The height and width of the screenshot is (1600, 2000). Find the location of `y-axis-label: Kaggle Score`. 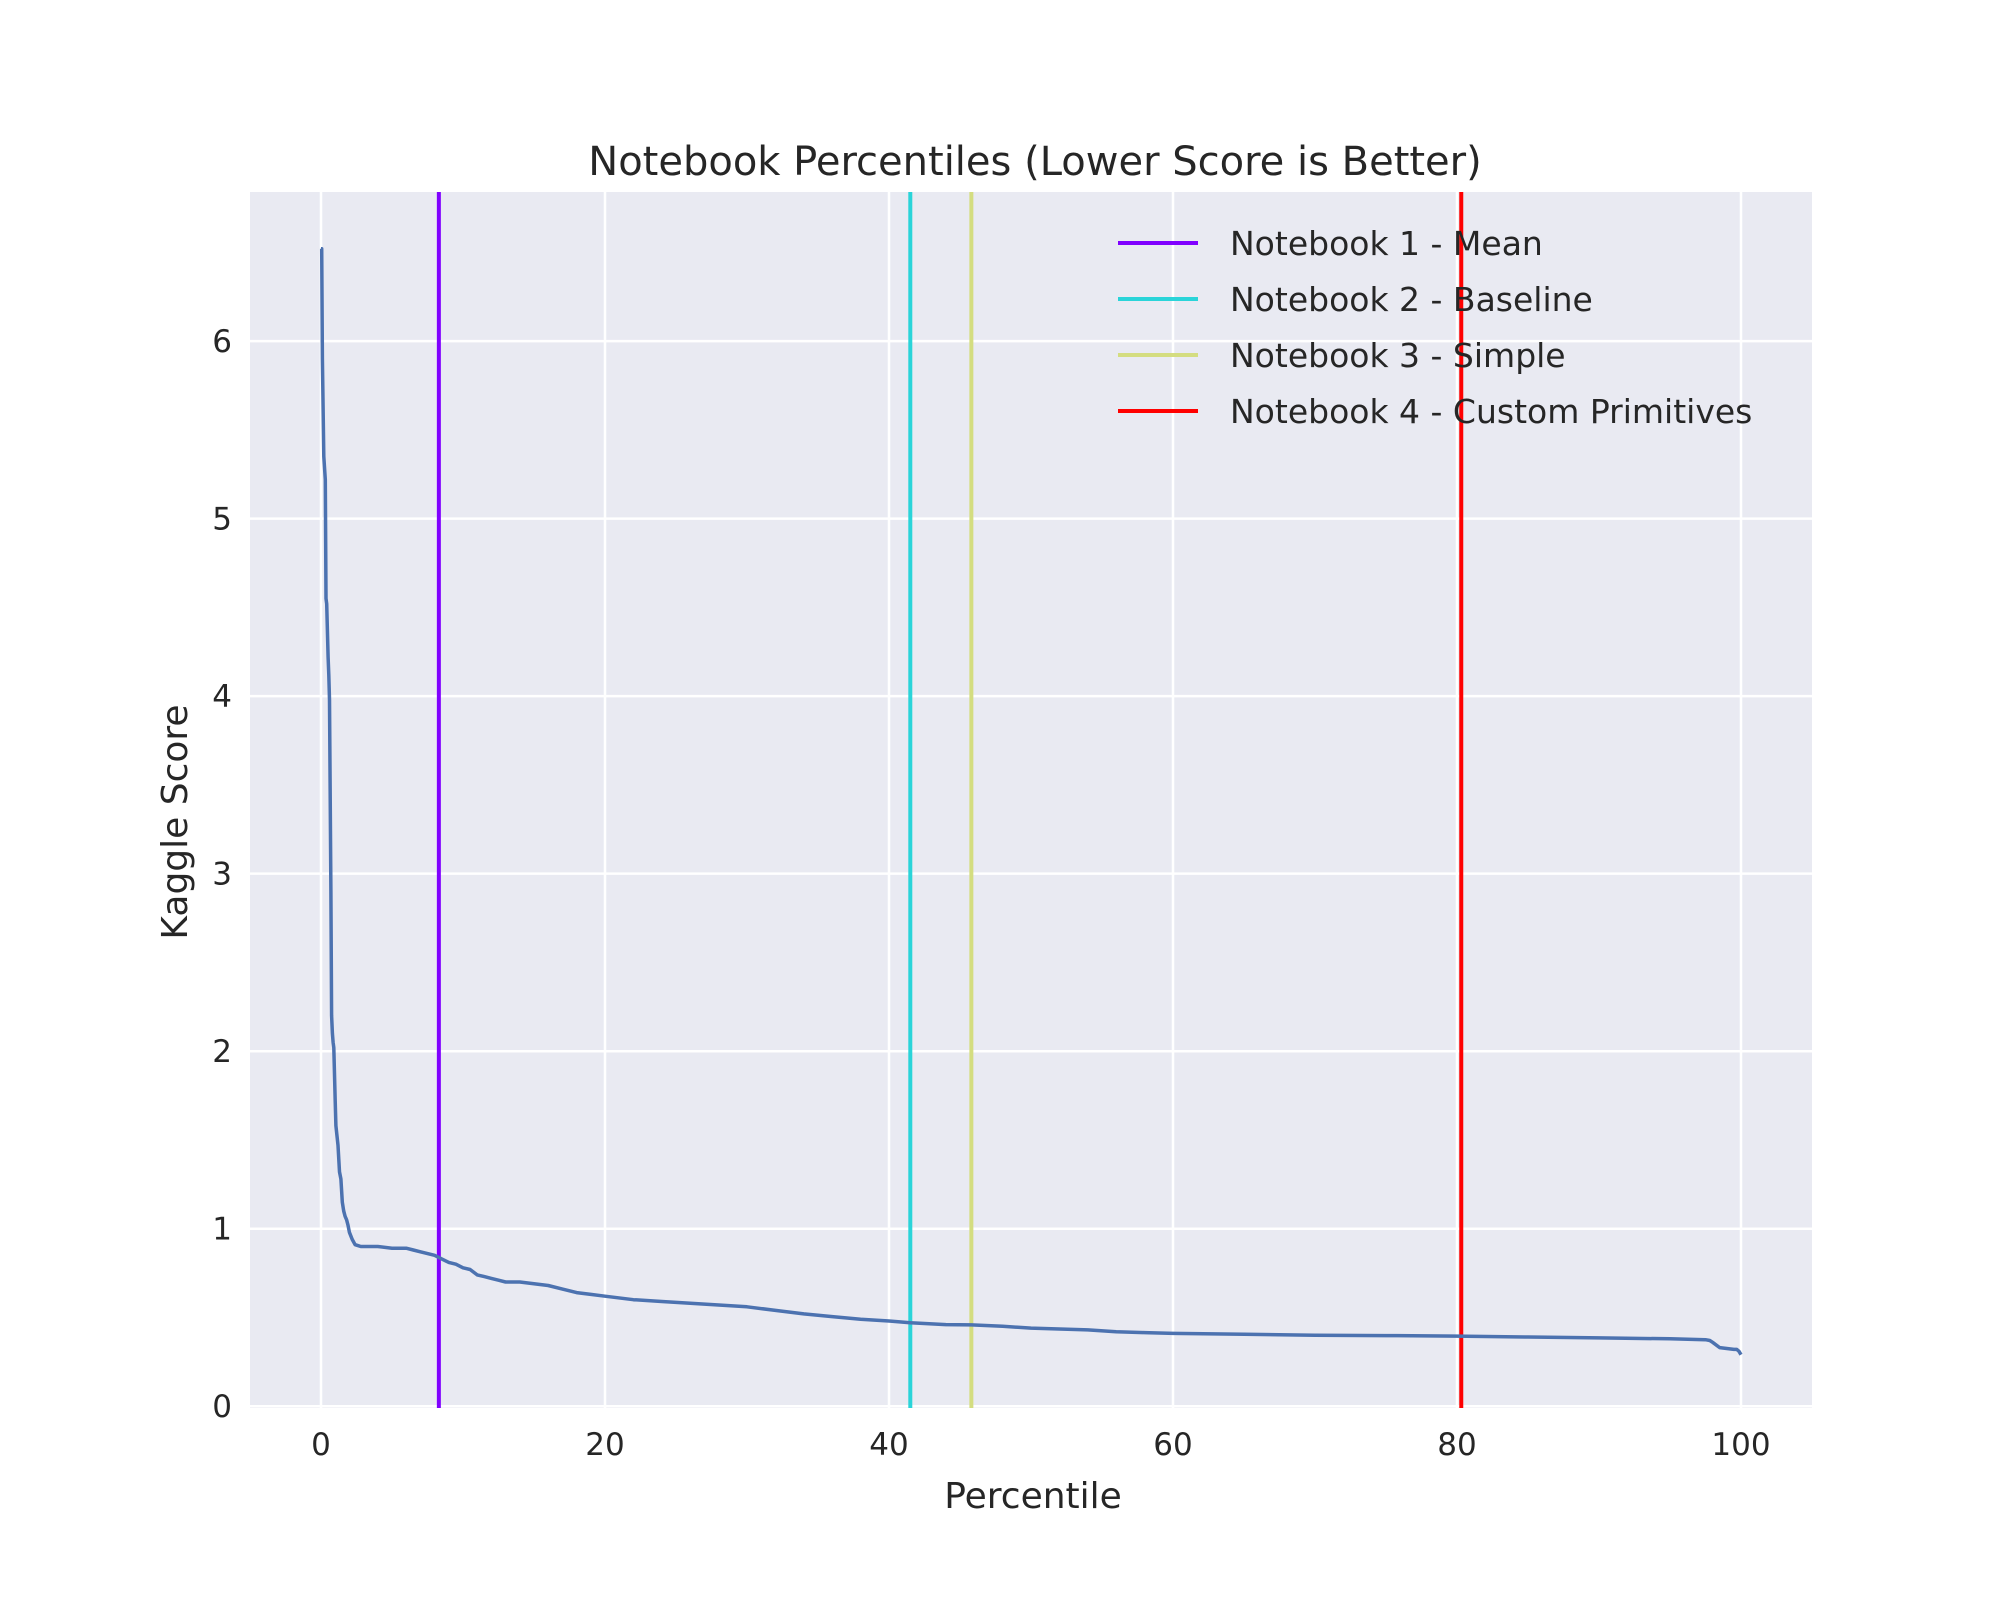

y-axis-label: Kaggle Score is located at coordinates (175, 821).